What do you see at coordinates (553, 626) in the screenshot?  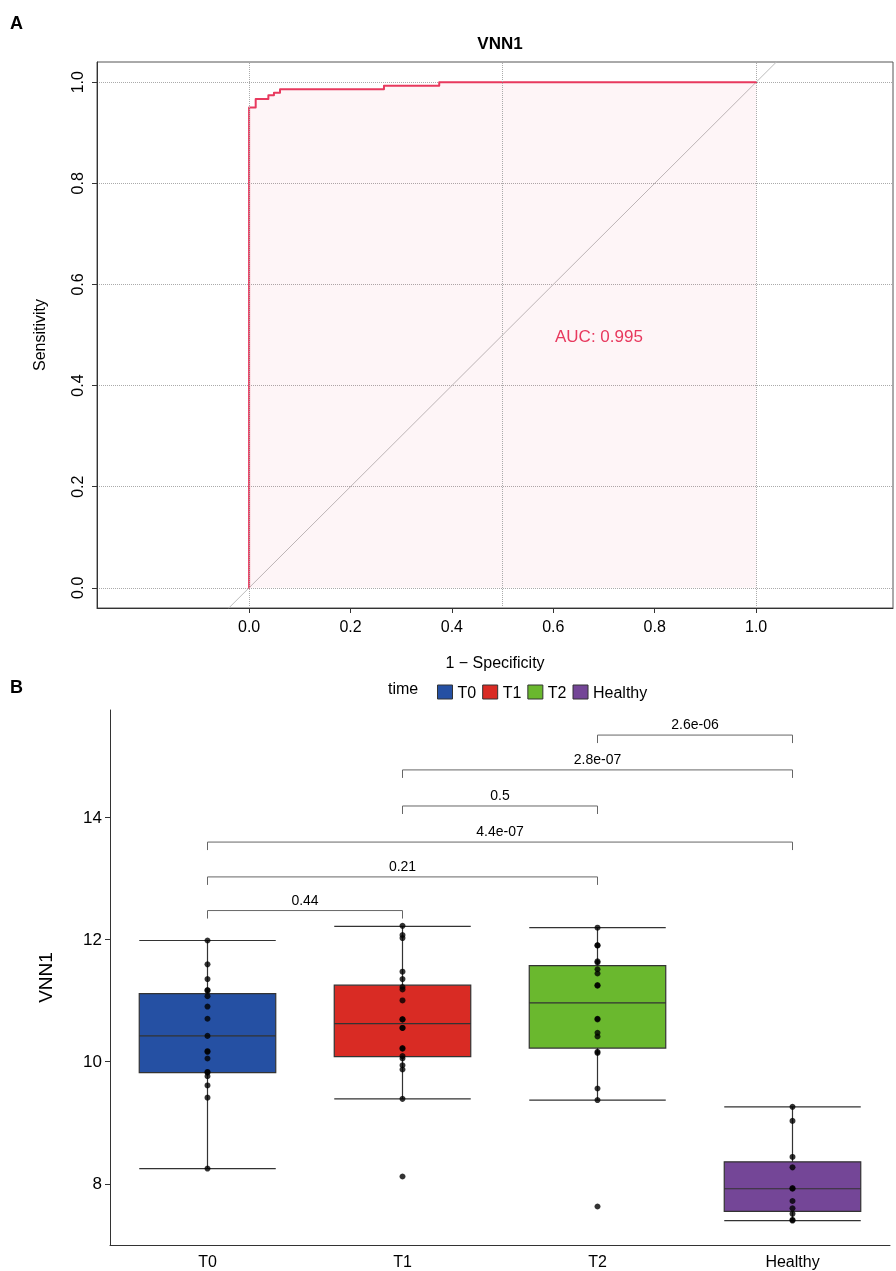 I see `x-tick-label: 0.6` at bounding box center [553, 626].